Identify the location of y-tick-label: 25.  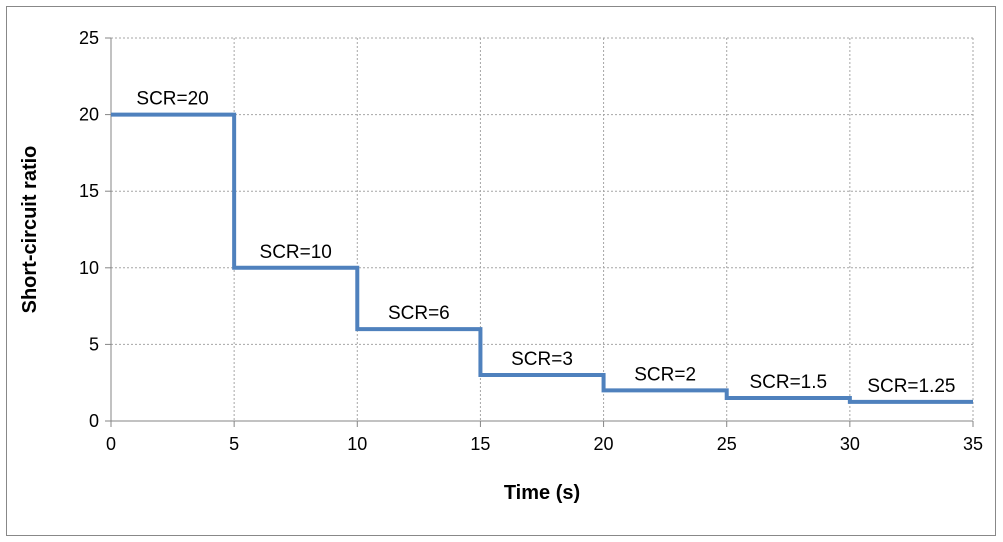
(89, 38).